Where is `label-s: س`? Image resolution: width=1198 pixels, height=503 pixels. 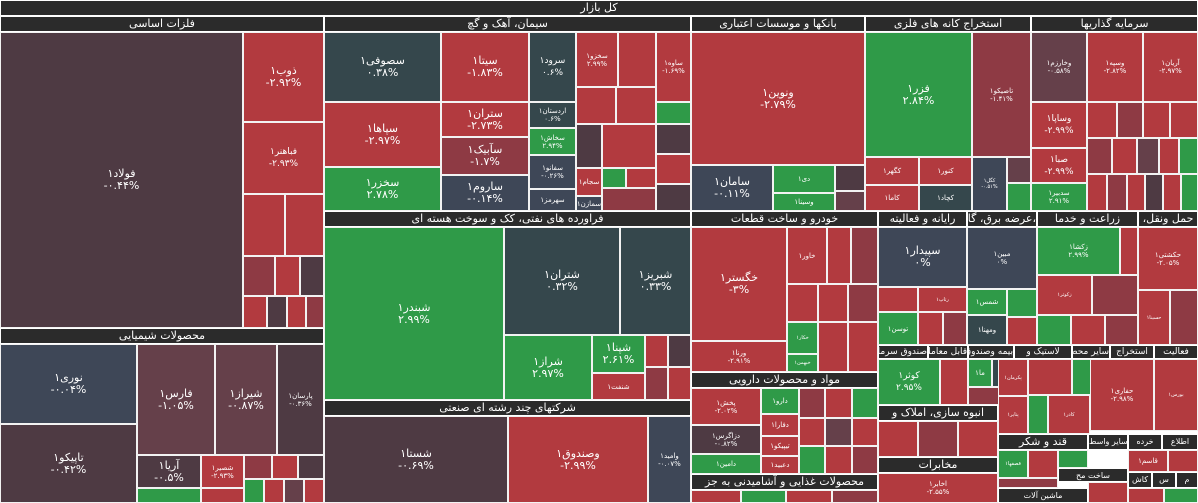 label-s: س is located at coordinates (1164, 480).